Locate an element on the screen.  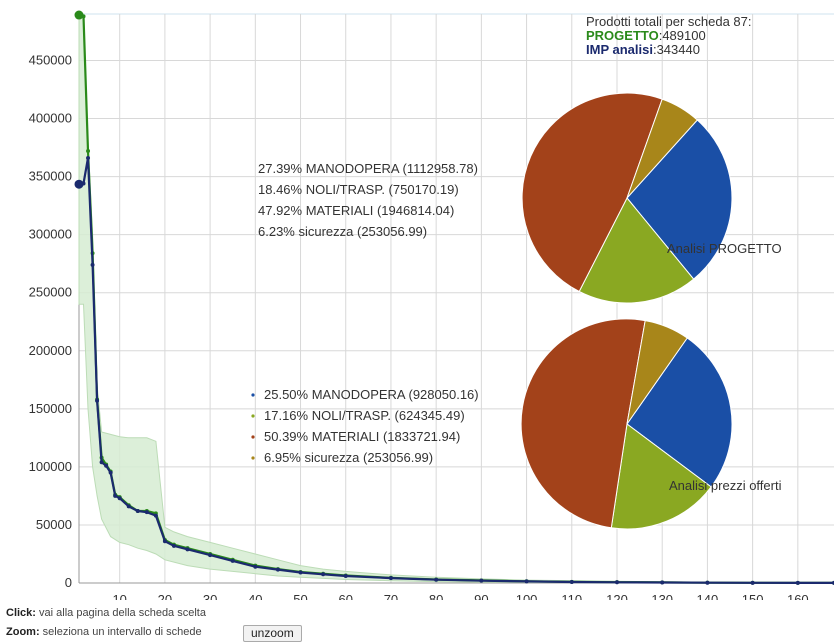
y-tick-label: 300000 is located at coordinates (50, 234).